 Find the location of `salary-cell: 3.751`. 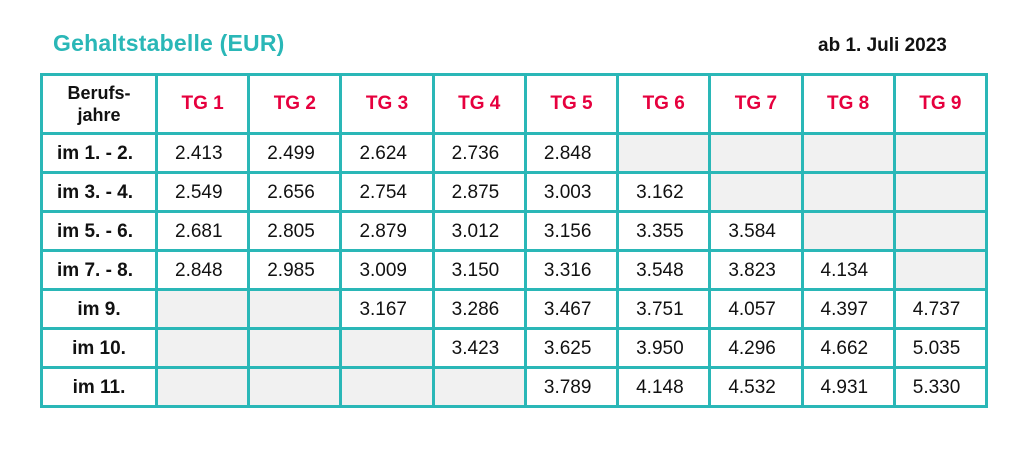

salary-cell: 3.751 is located at coordinates (664, 309).